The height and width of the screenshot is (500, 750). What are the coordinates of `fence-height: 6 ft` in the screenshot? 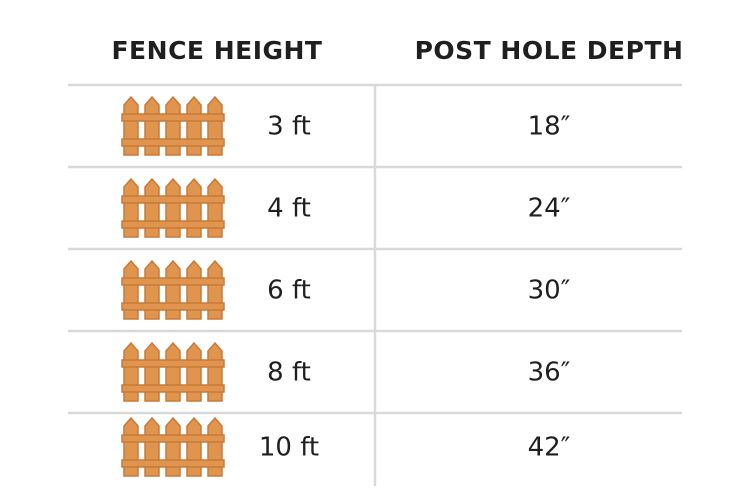 It's located at (289, 291).